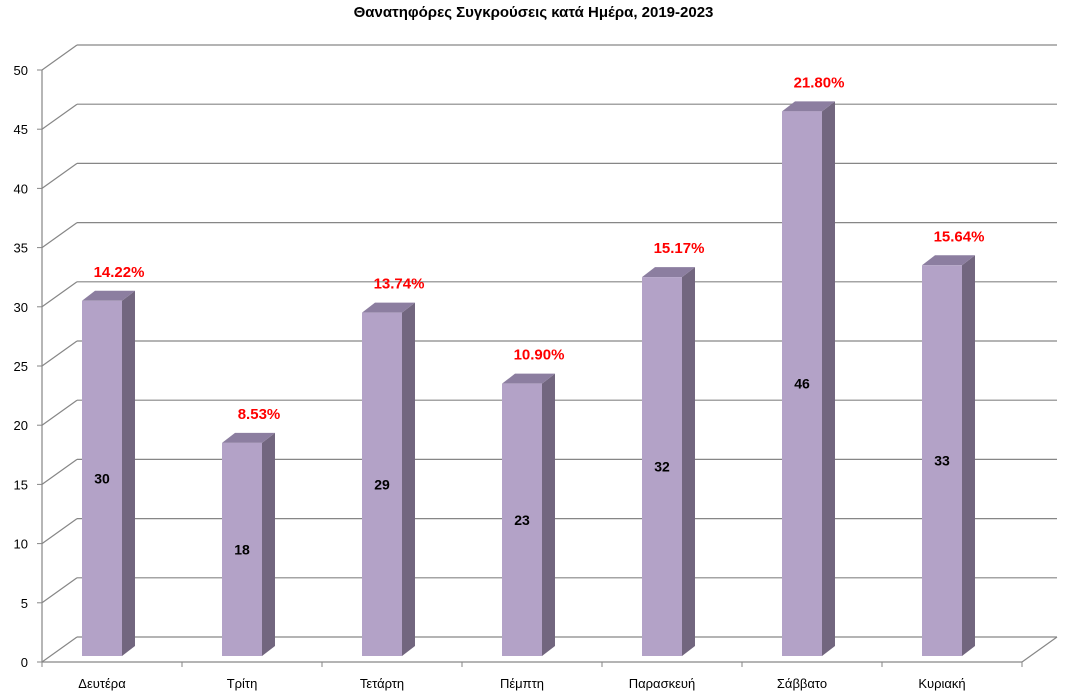  I want to click on y-tick-label: 45, so click(21, 129).